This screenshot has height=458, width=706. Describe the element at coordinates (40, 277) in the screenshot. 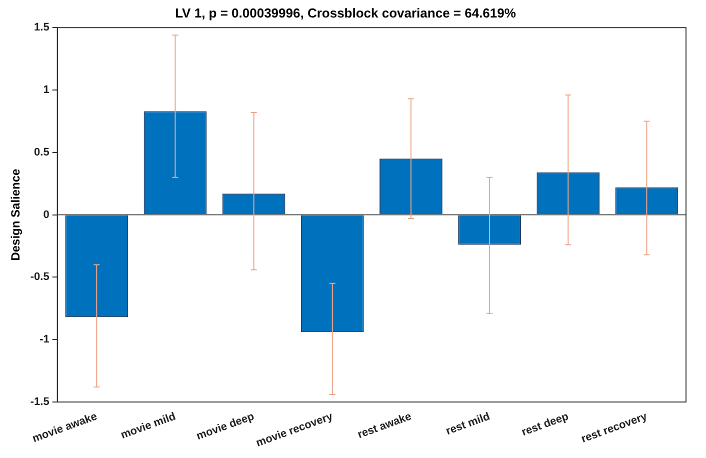

I see `y-tick-label: -0.5` at that location.